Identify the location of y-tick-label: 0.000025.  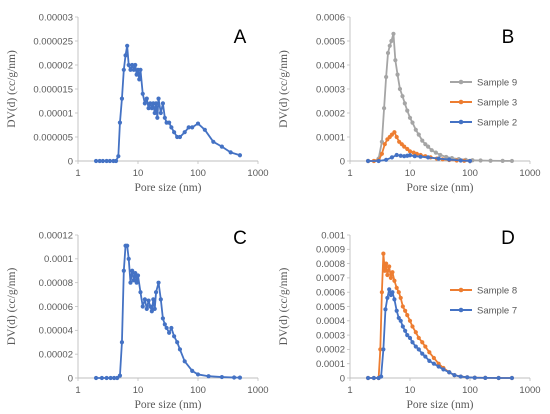
(53, 41).